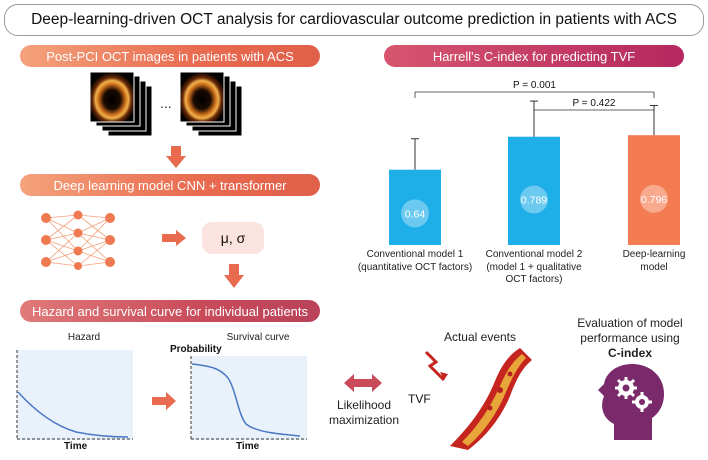 This screenshot has height=460, width=708. I want to click on category-label-line: (quantitative OCT factors), so click(415, 267).